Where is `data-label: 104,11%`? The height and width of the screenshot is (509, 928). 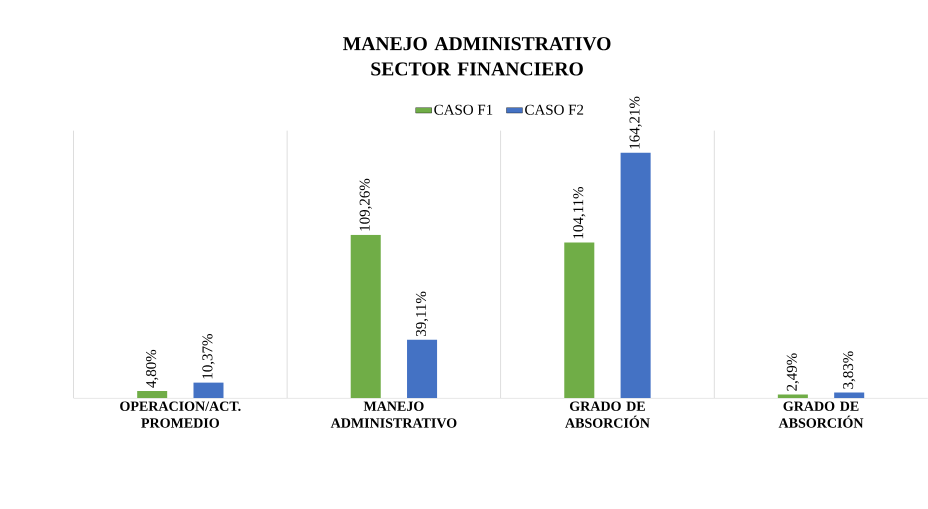
data-label: 104,11% is located at coordinates (579, 212).